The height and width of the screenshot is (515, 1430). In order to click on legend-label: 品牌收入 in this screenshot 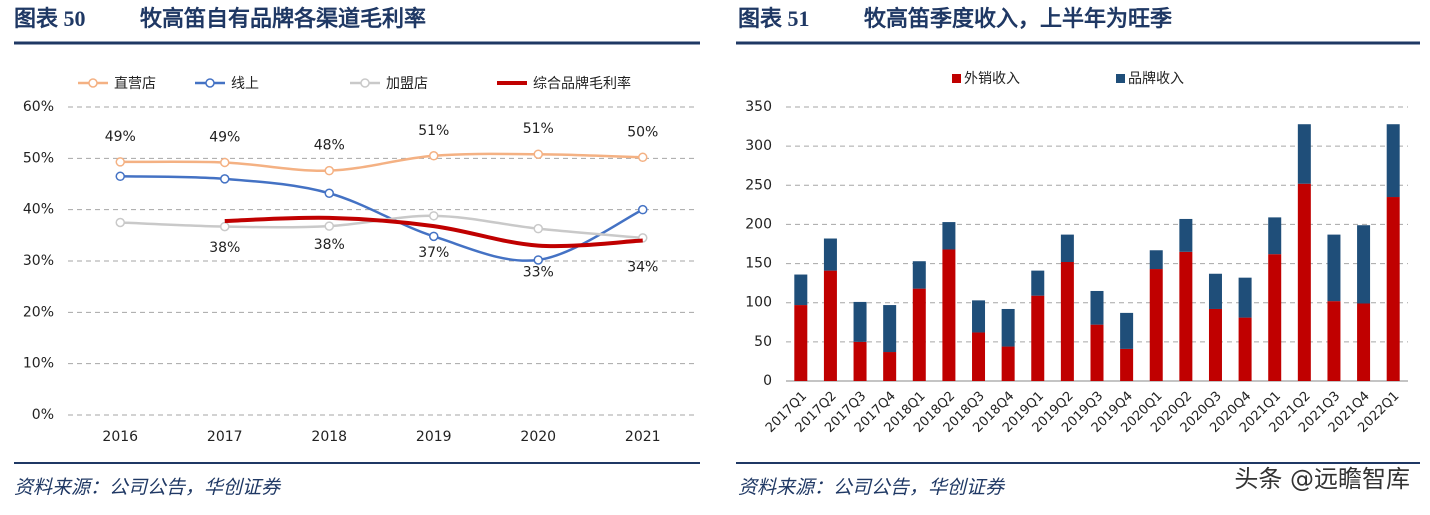, I will do `click(1156, 78)`.